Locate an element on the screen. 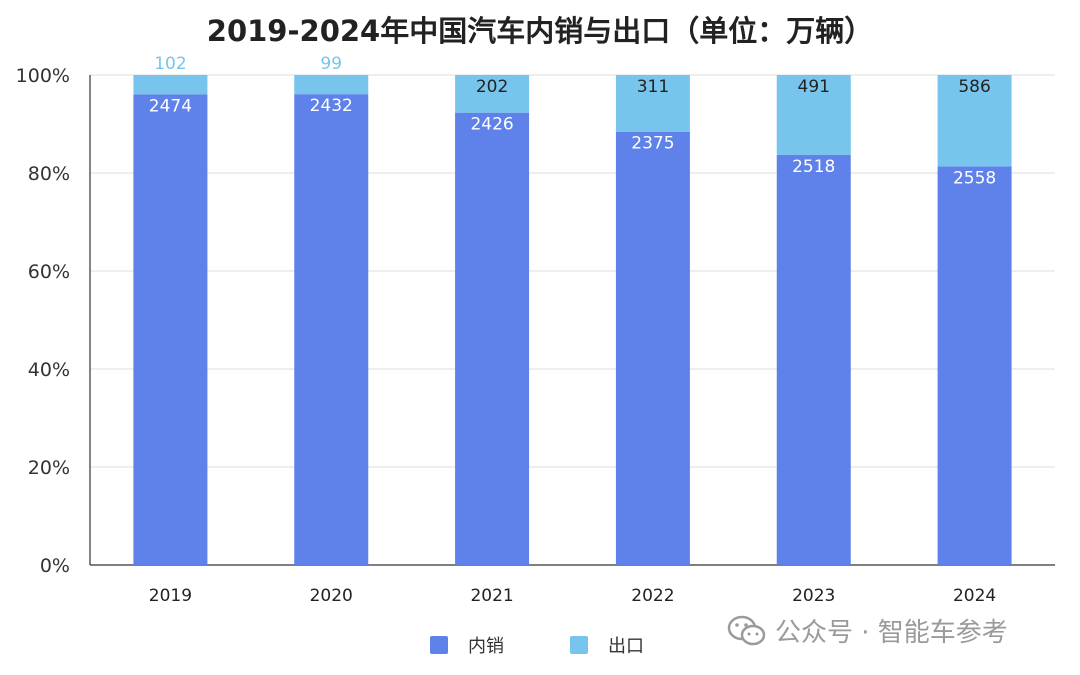  data-label-export: 102 is located at coordinates (170, 64).